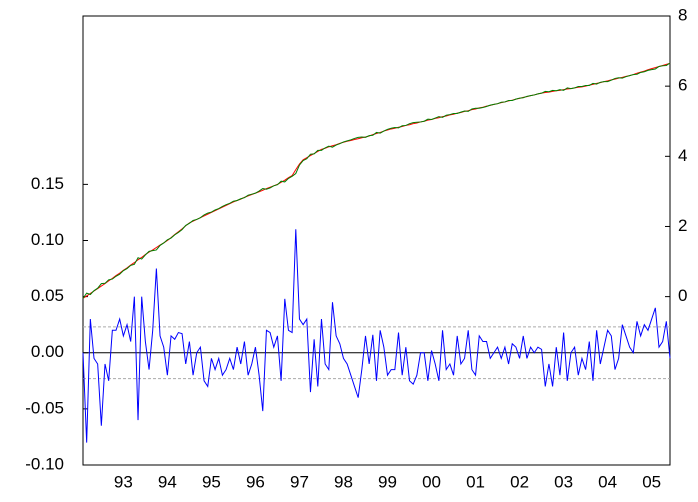 The height and width of the screenshot is (502, 698). I want to click on x-tick-label: 93, so click(123, 481).